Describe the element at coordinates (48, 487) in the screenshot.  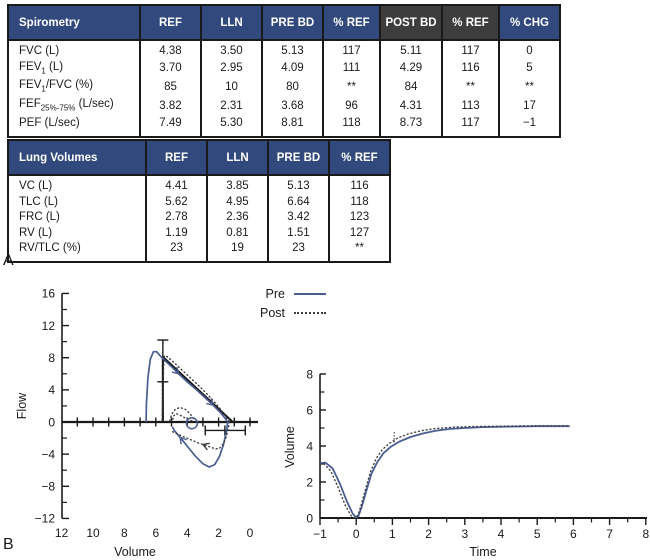
I see `svg-text: −8` at that location.